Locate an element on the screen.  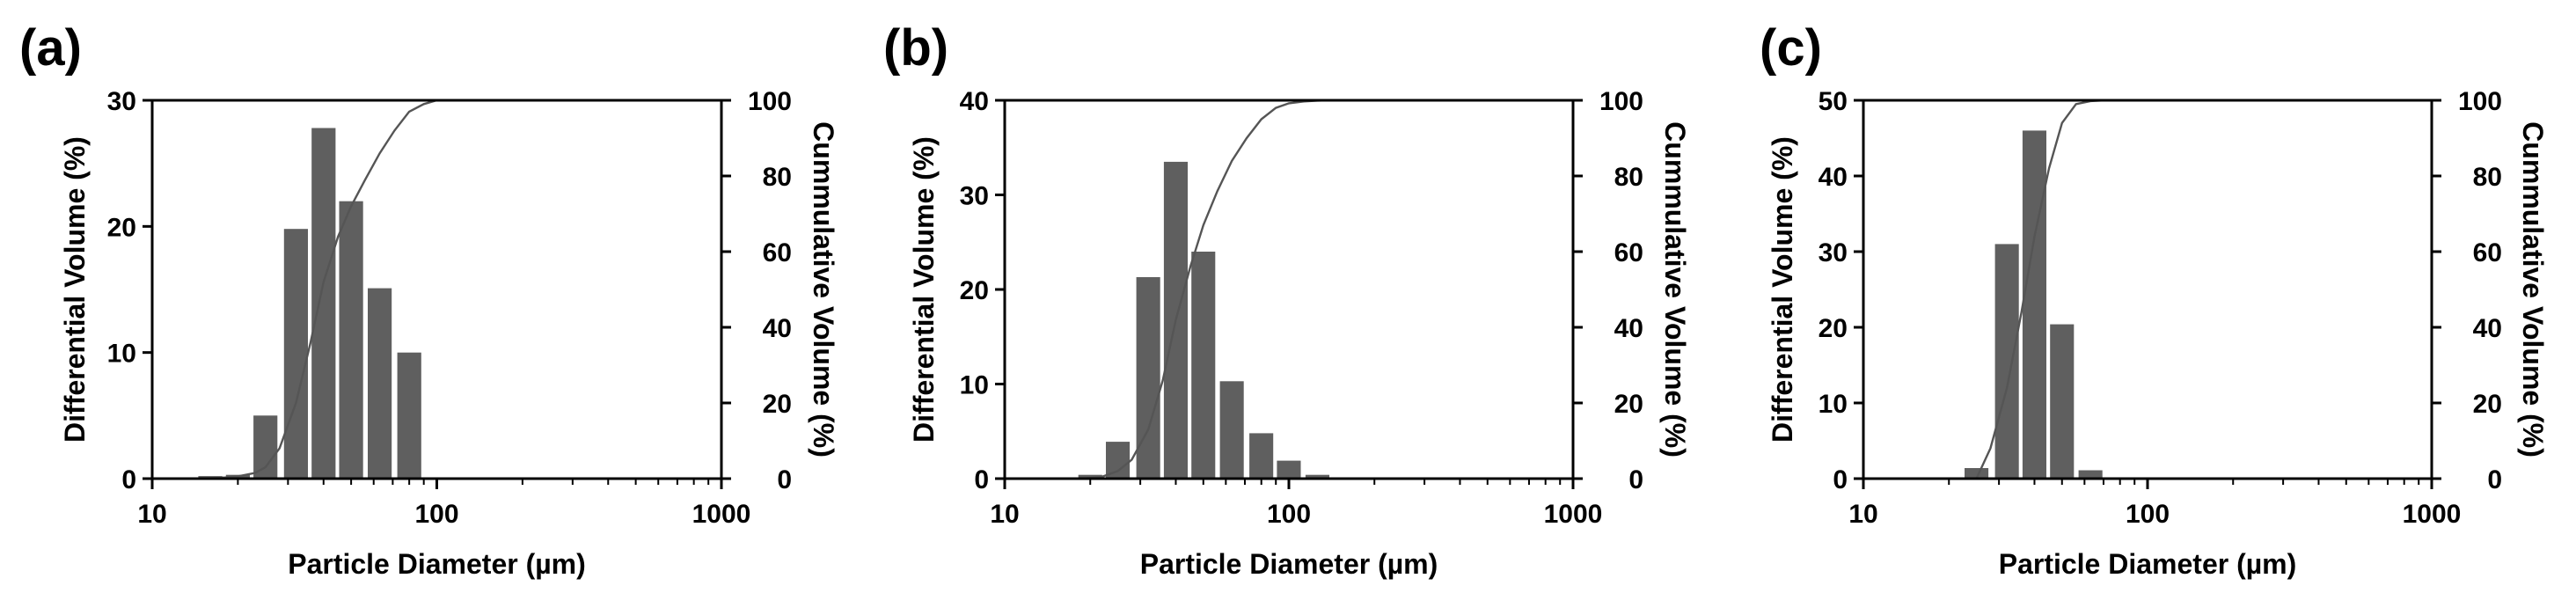
y-tick-label: 50 is located at coordinates (1833, 101).